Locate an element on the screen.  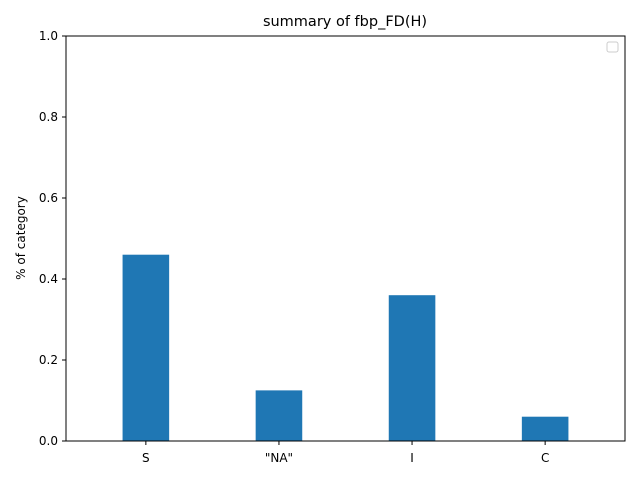
x-tick-label: C is located at coordinates (545, 458).